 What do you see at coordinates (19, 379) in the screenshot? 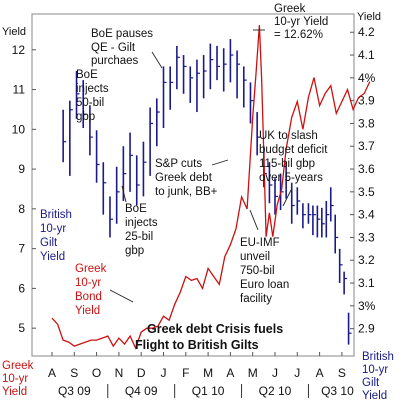
I see `legend-left-greek: Greek 10-yr Yield` at bounding box center [19, 379].